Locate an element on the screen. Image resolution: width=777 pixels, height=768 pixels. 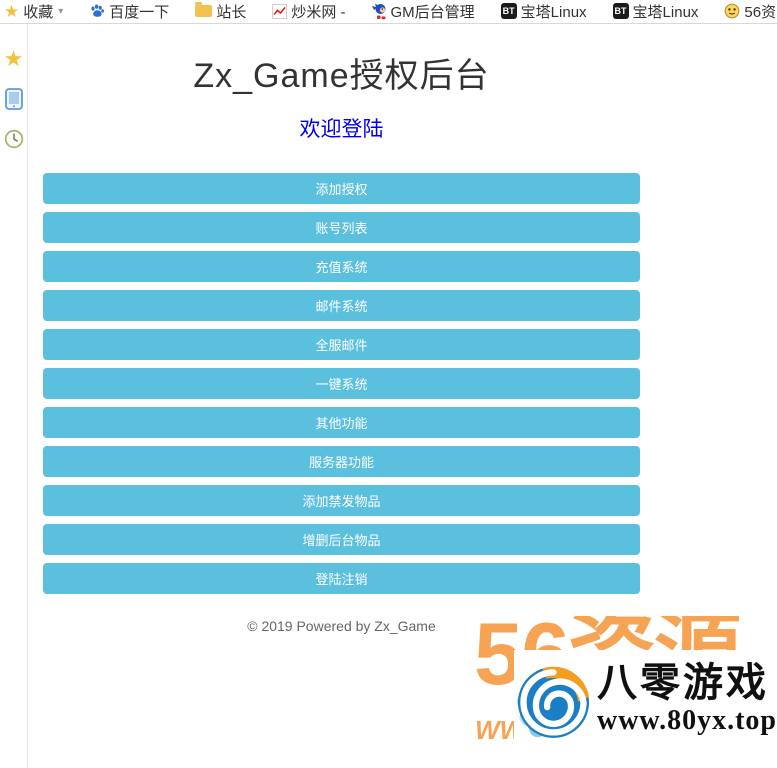
watermark-site-url: www.80yx.top is located at coordinates (686, 720).